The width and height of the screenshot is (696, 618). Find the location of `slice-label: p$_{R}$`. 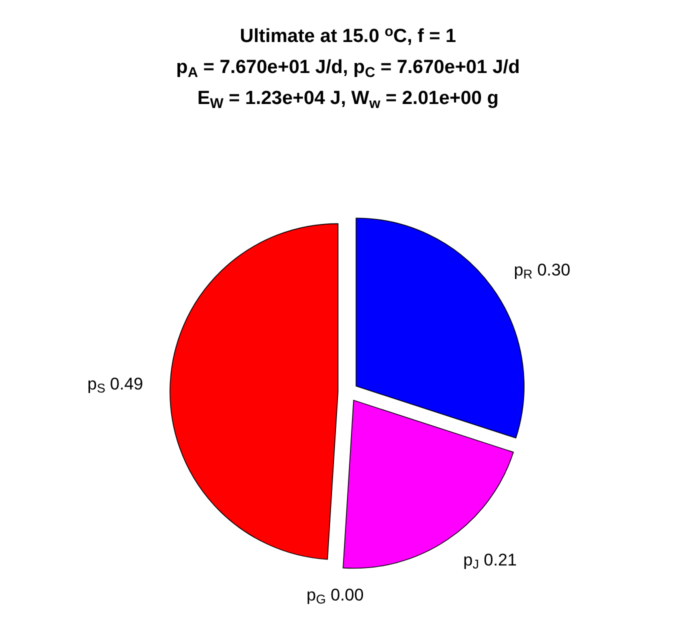

slice-label: p$_{R}$ is located at coordinates (523, 271).